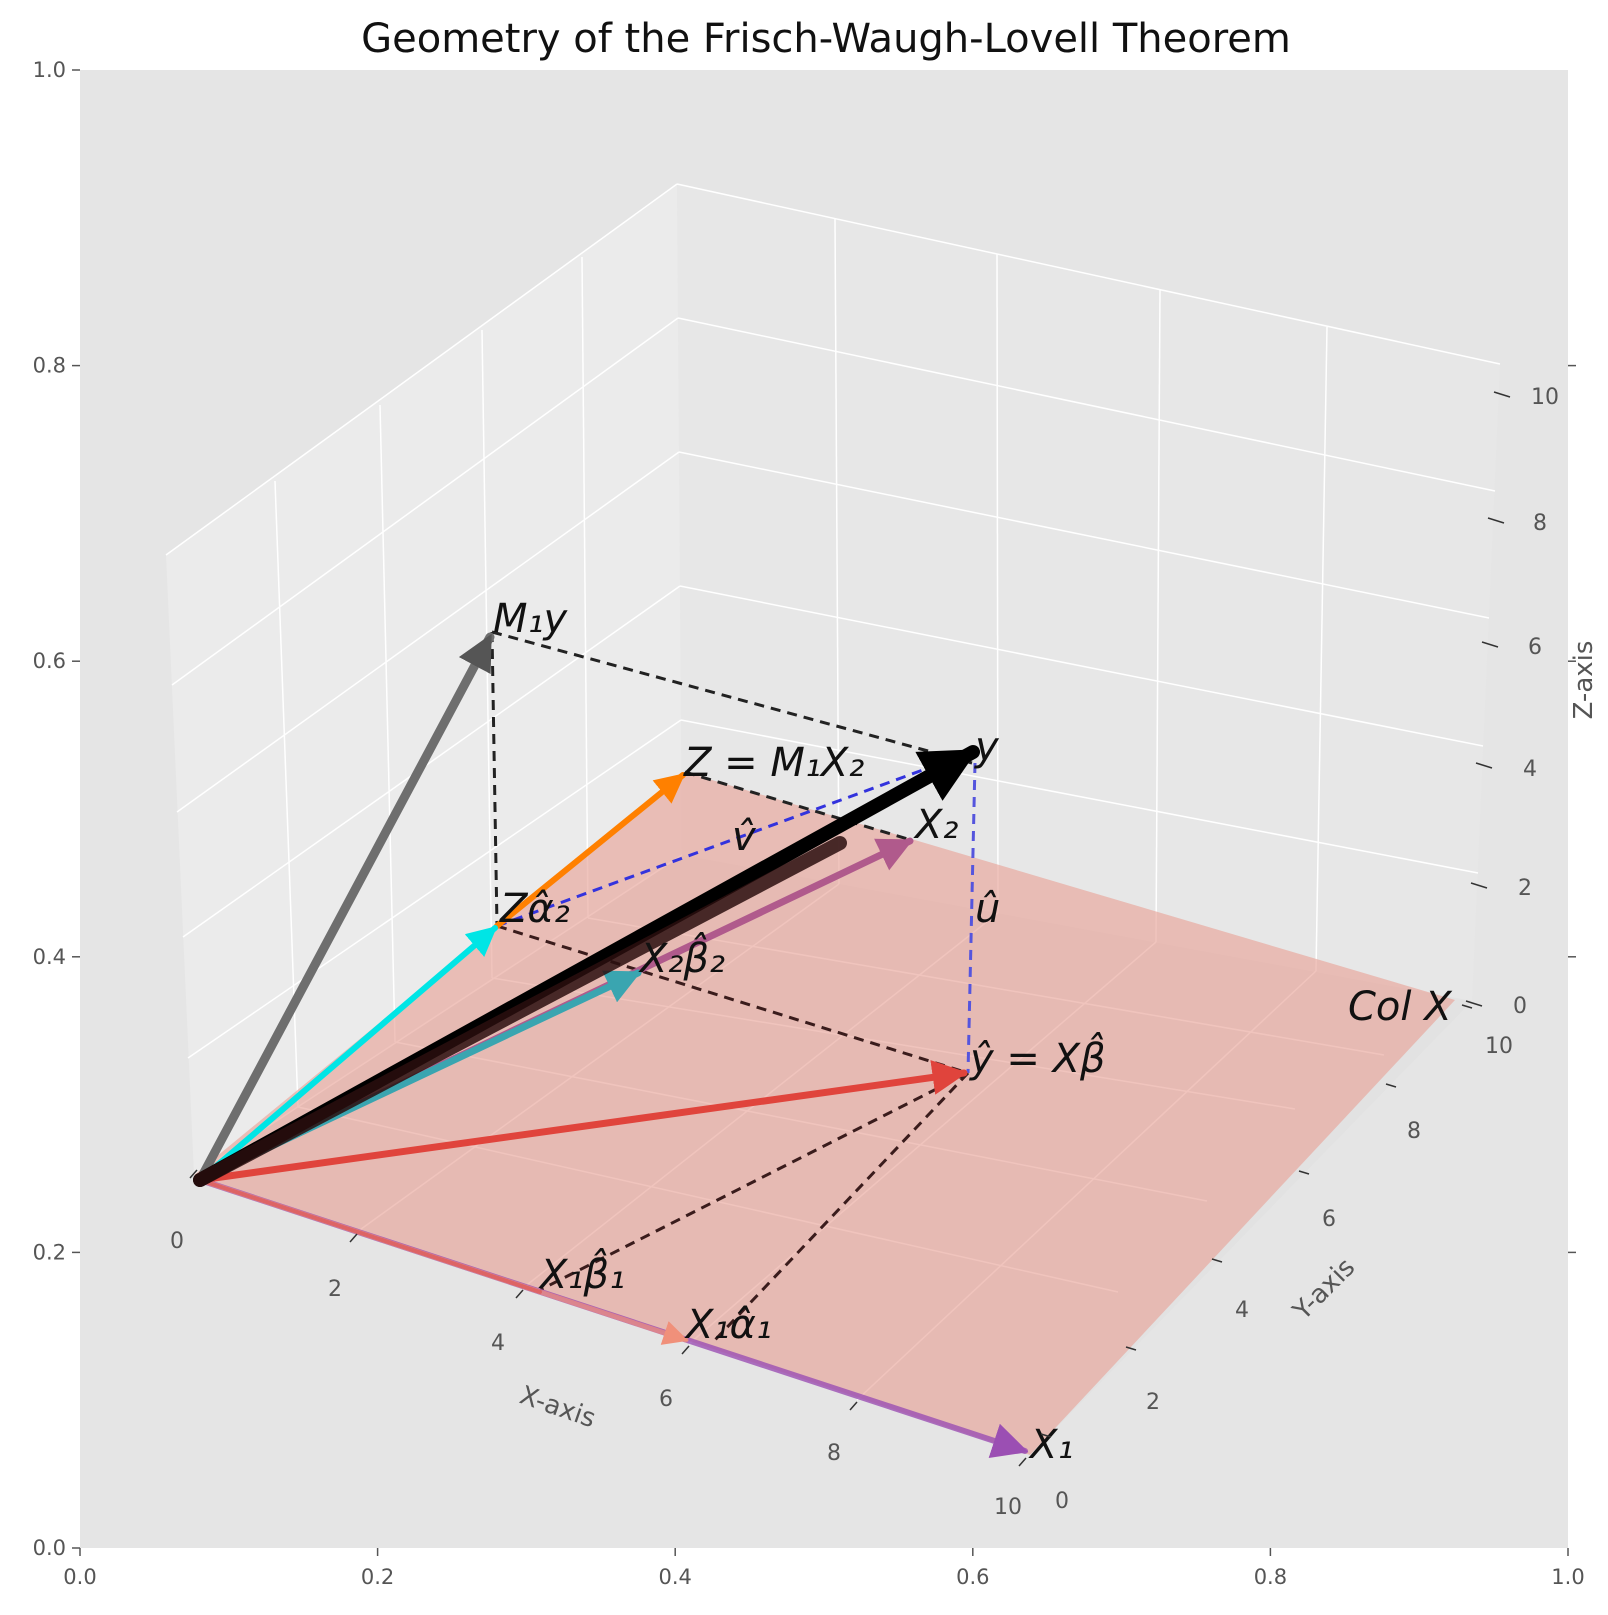 The image size is (1608, 1615). Describe the element at coordinates (370, 1236) in the screenshot. I see `vector-X1beta1` at that location.